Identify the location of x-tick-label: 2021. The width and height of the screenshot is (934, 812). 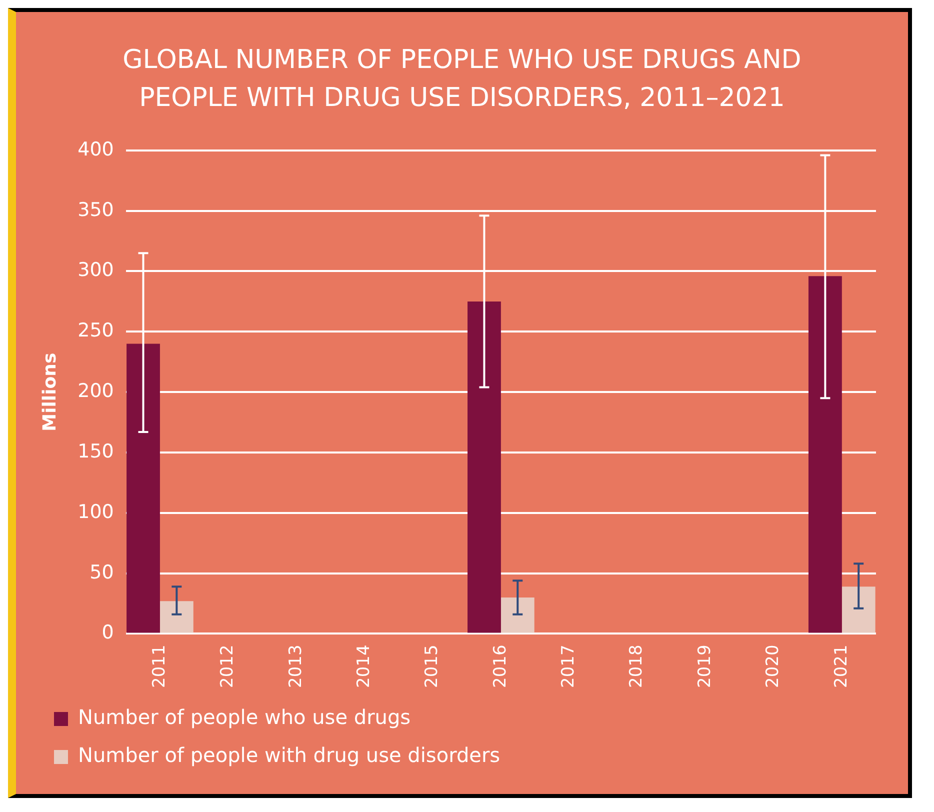
(841, 666).